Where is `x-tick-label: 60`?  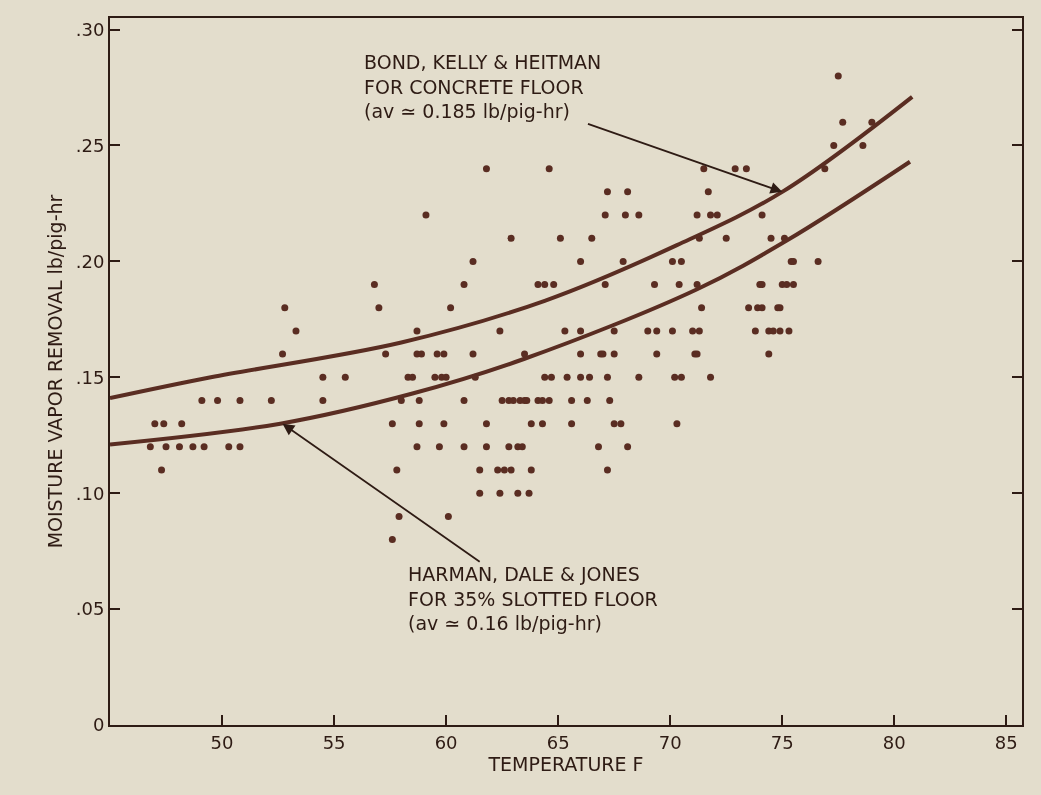
x-tick-label: 60 is located at coordinates (446, 742).